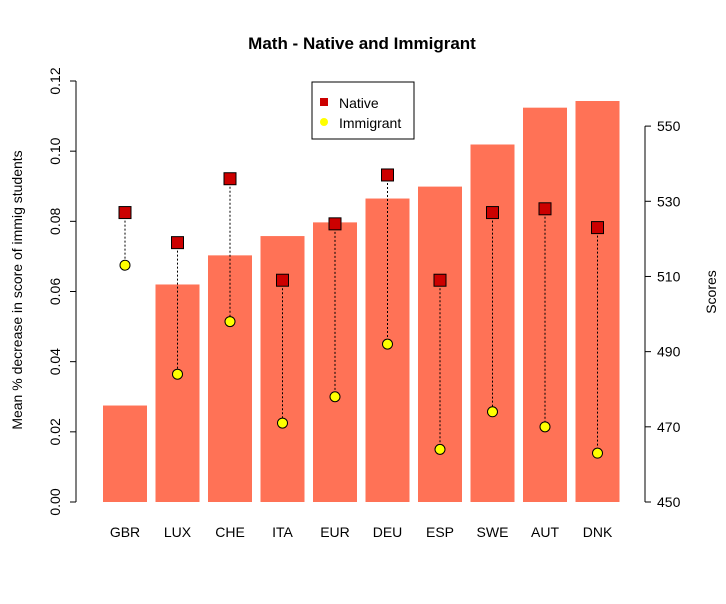 This screenshot has width=726, height=604. I want to click on right-axis: 450 470 490 510 530 550, so click(662, 314).